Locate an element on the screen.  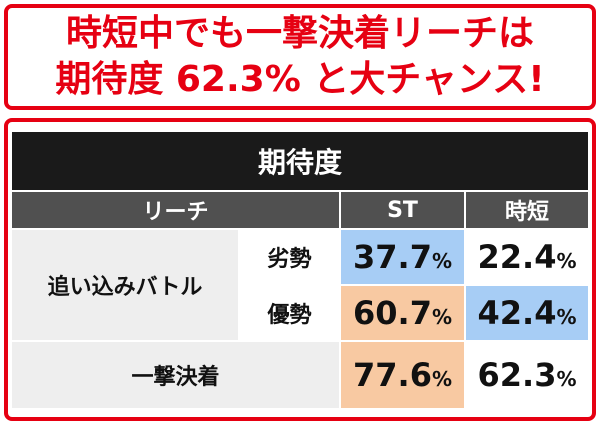
value-cell: 42.4% is located at coordinates (527, 313).